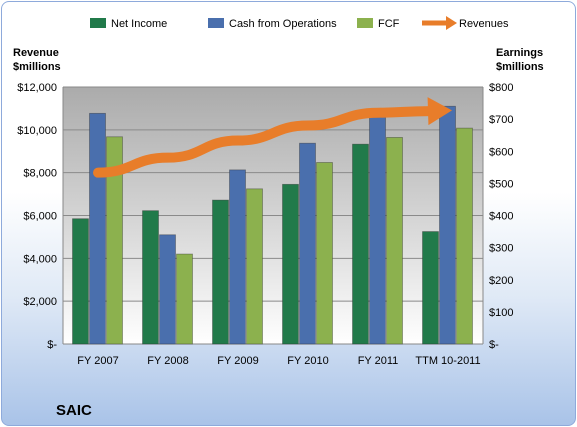 The width and height of the screenshot is (577, 427). Describe the element at coordinates (74, 410) in the screenshot. I see `company-label: SAIC` at that location.